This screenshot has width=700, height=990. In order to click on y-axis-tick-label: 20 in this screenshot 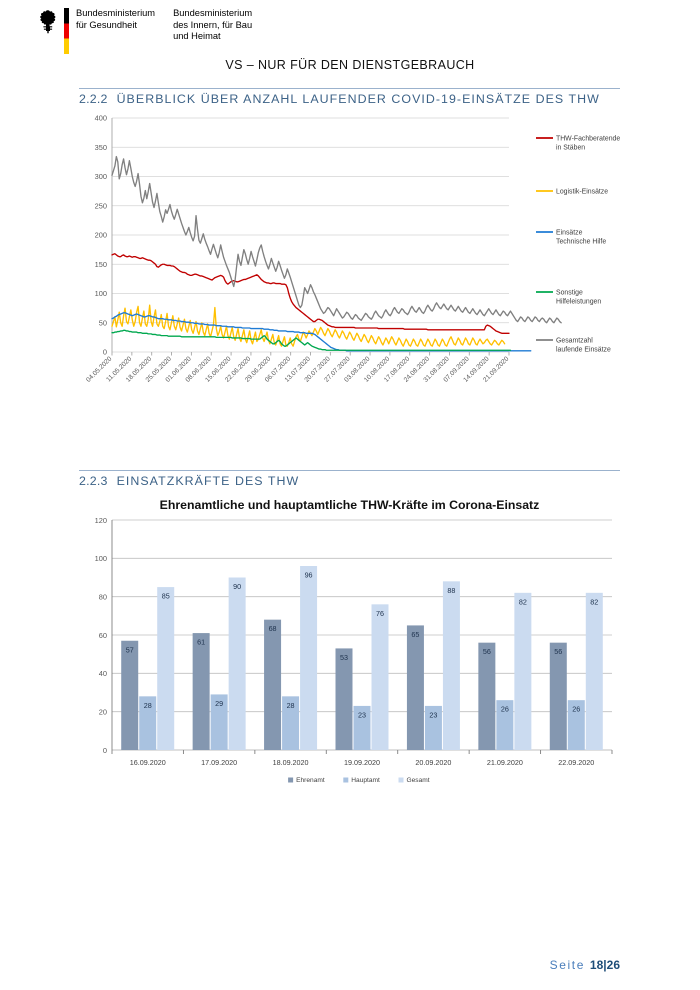, I will do `click(103, 711)`.